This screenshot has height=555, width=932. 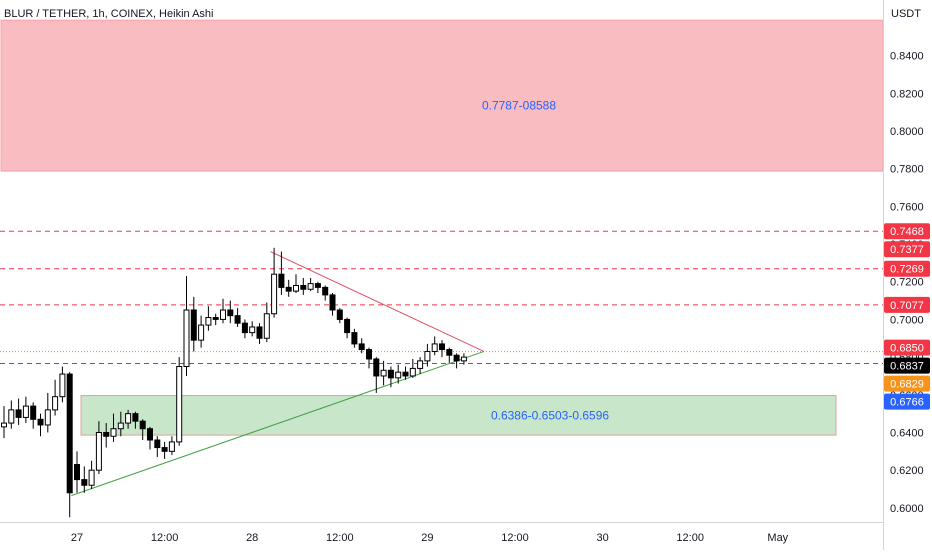 I want to click on price-label-resistance: 0.7269, so click(x=907, y=269).